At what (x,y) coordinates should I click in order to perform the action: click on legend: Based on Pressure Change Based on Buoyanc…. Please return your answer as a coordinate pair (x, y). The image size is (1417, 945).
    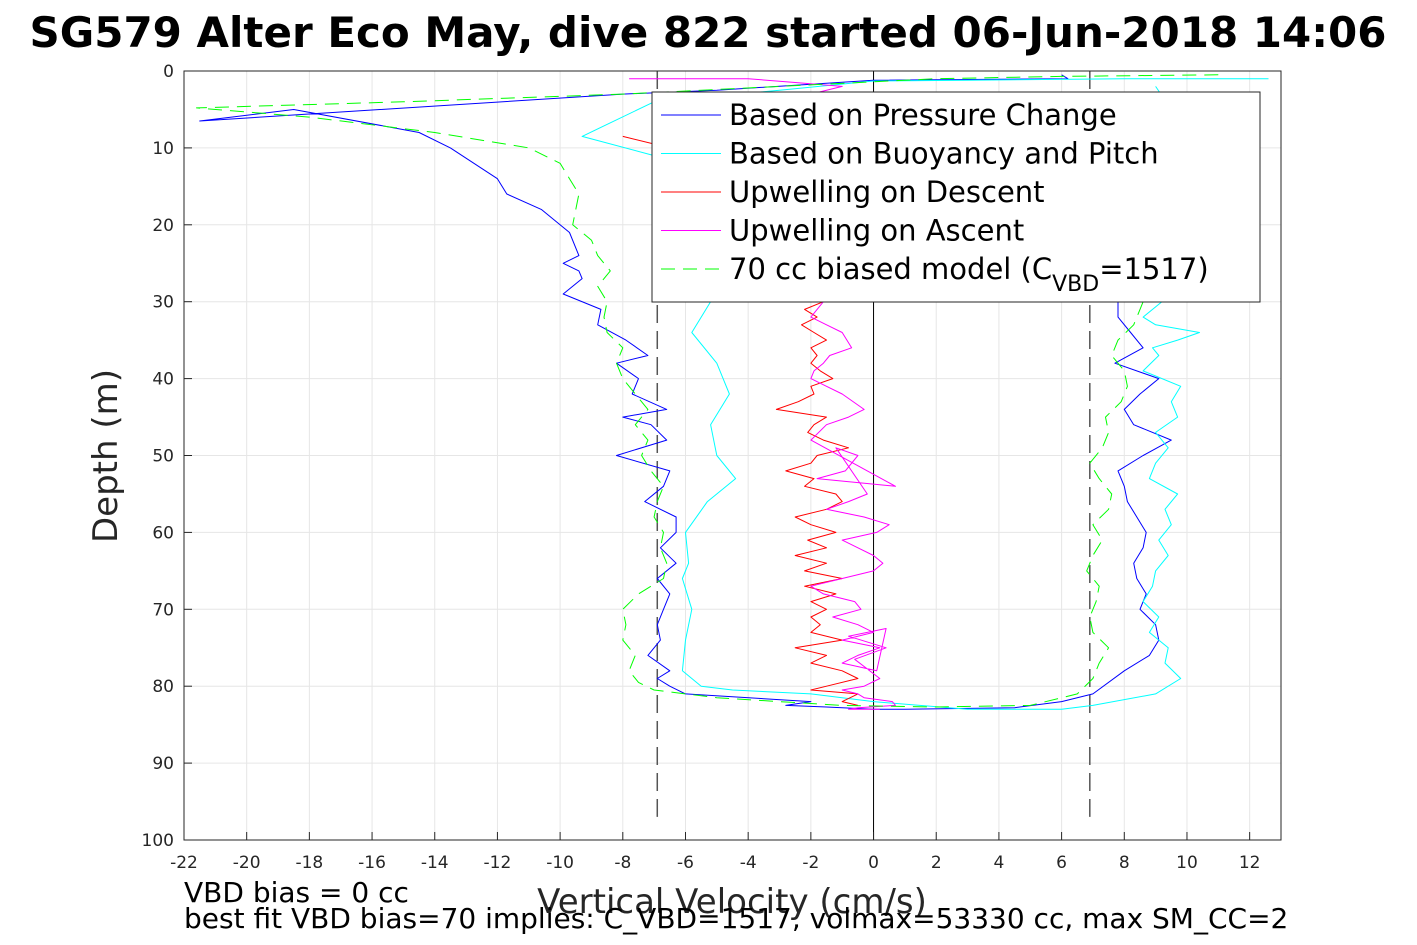
    Looking at the image, I should click on (956, 197).